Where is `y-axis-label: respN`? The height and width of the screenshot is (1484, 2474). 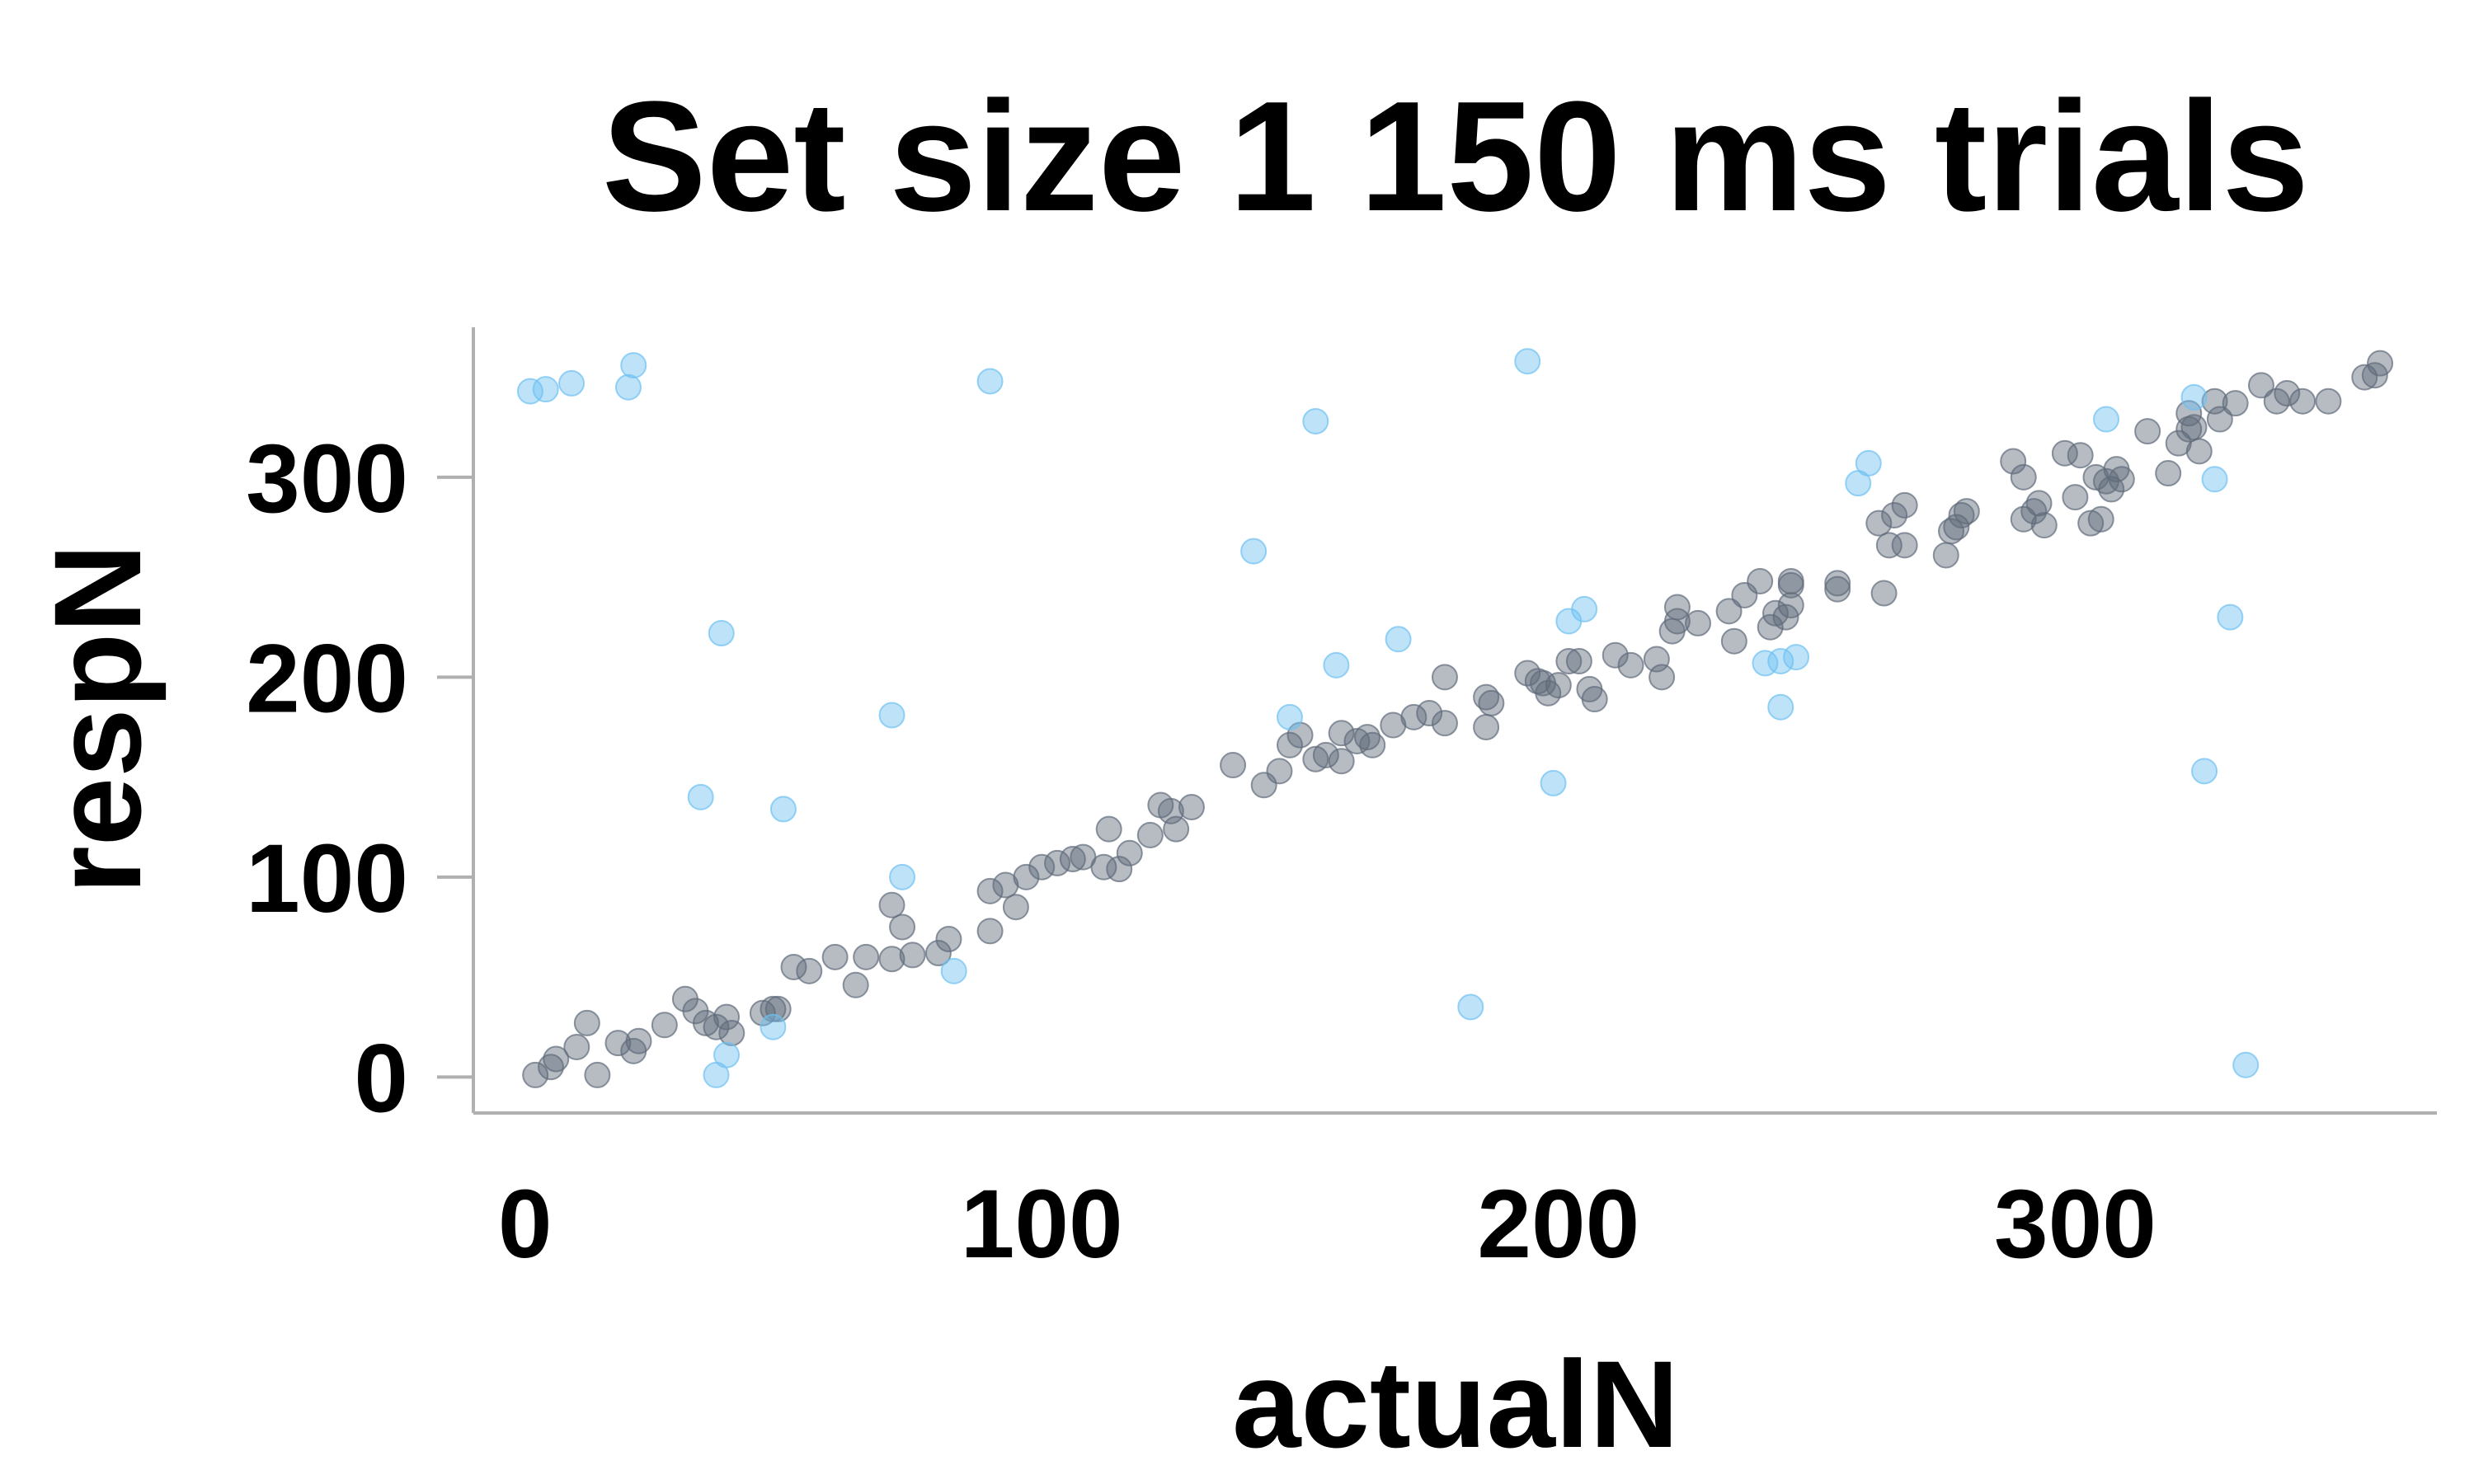
y-axis-label: respN is located at coordinates (97, 718).